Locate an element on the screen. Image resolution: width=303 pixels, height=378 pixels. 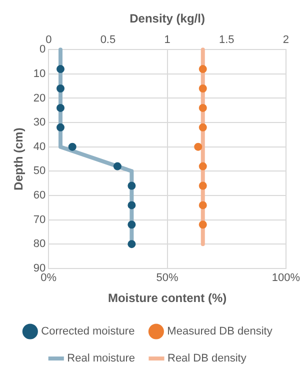
y-tick-label: 40 is located at coordinates (39, 146).